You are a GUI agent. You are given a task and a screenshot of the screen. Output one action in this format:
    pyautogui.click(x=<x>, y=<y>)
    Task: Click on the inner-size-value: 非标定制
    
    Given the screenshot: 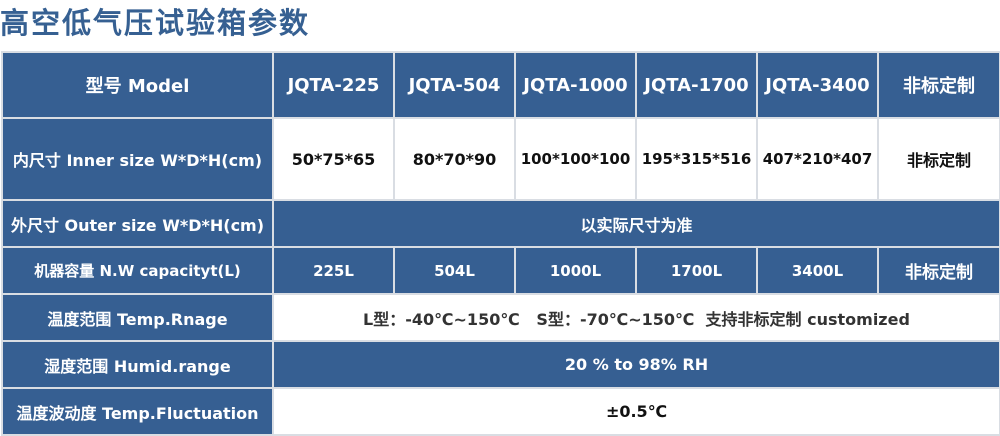 What is the action you would take?
    pyautogui.click(x=938, y=159)
    